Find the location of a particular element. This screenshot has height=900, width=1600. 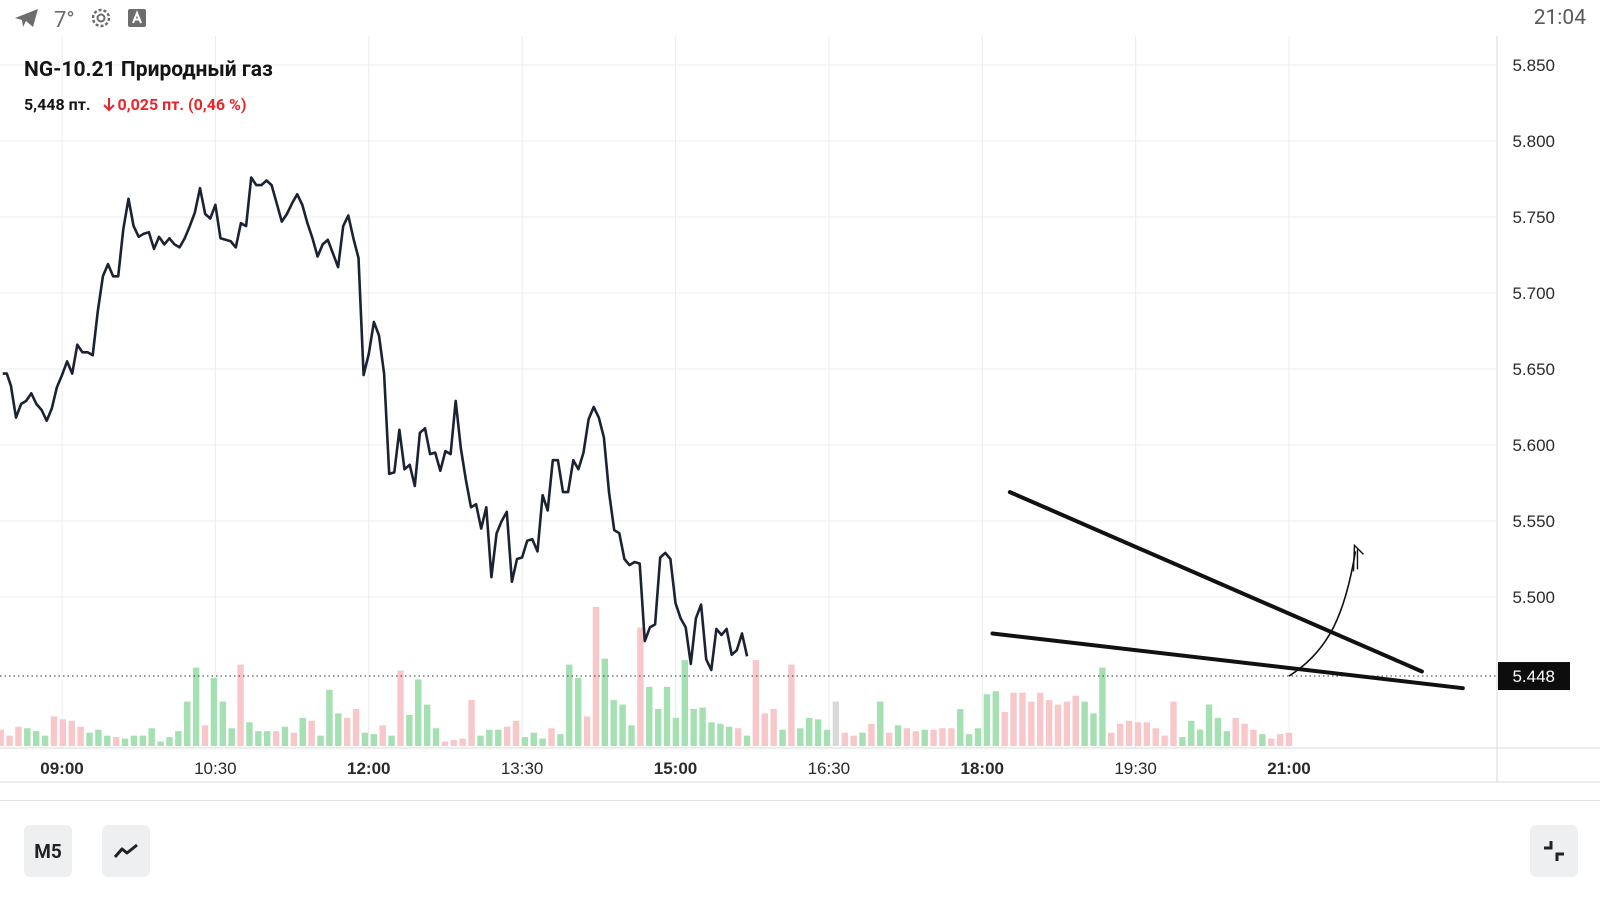

trendline-drawing is located at coordinates (1227, 590).